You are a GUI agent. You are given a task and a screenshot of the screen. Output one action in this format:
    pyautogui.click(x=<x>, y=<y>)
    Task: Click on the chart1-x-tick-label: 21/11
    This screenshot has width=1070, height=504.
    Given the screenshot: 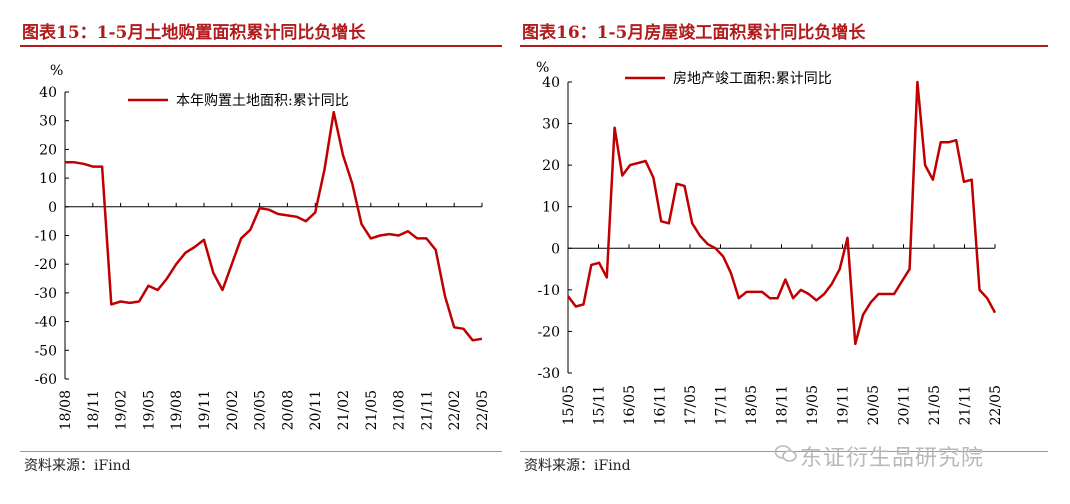 What is the action you would take?
    pyautogui.click(x=966, y=405)
    